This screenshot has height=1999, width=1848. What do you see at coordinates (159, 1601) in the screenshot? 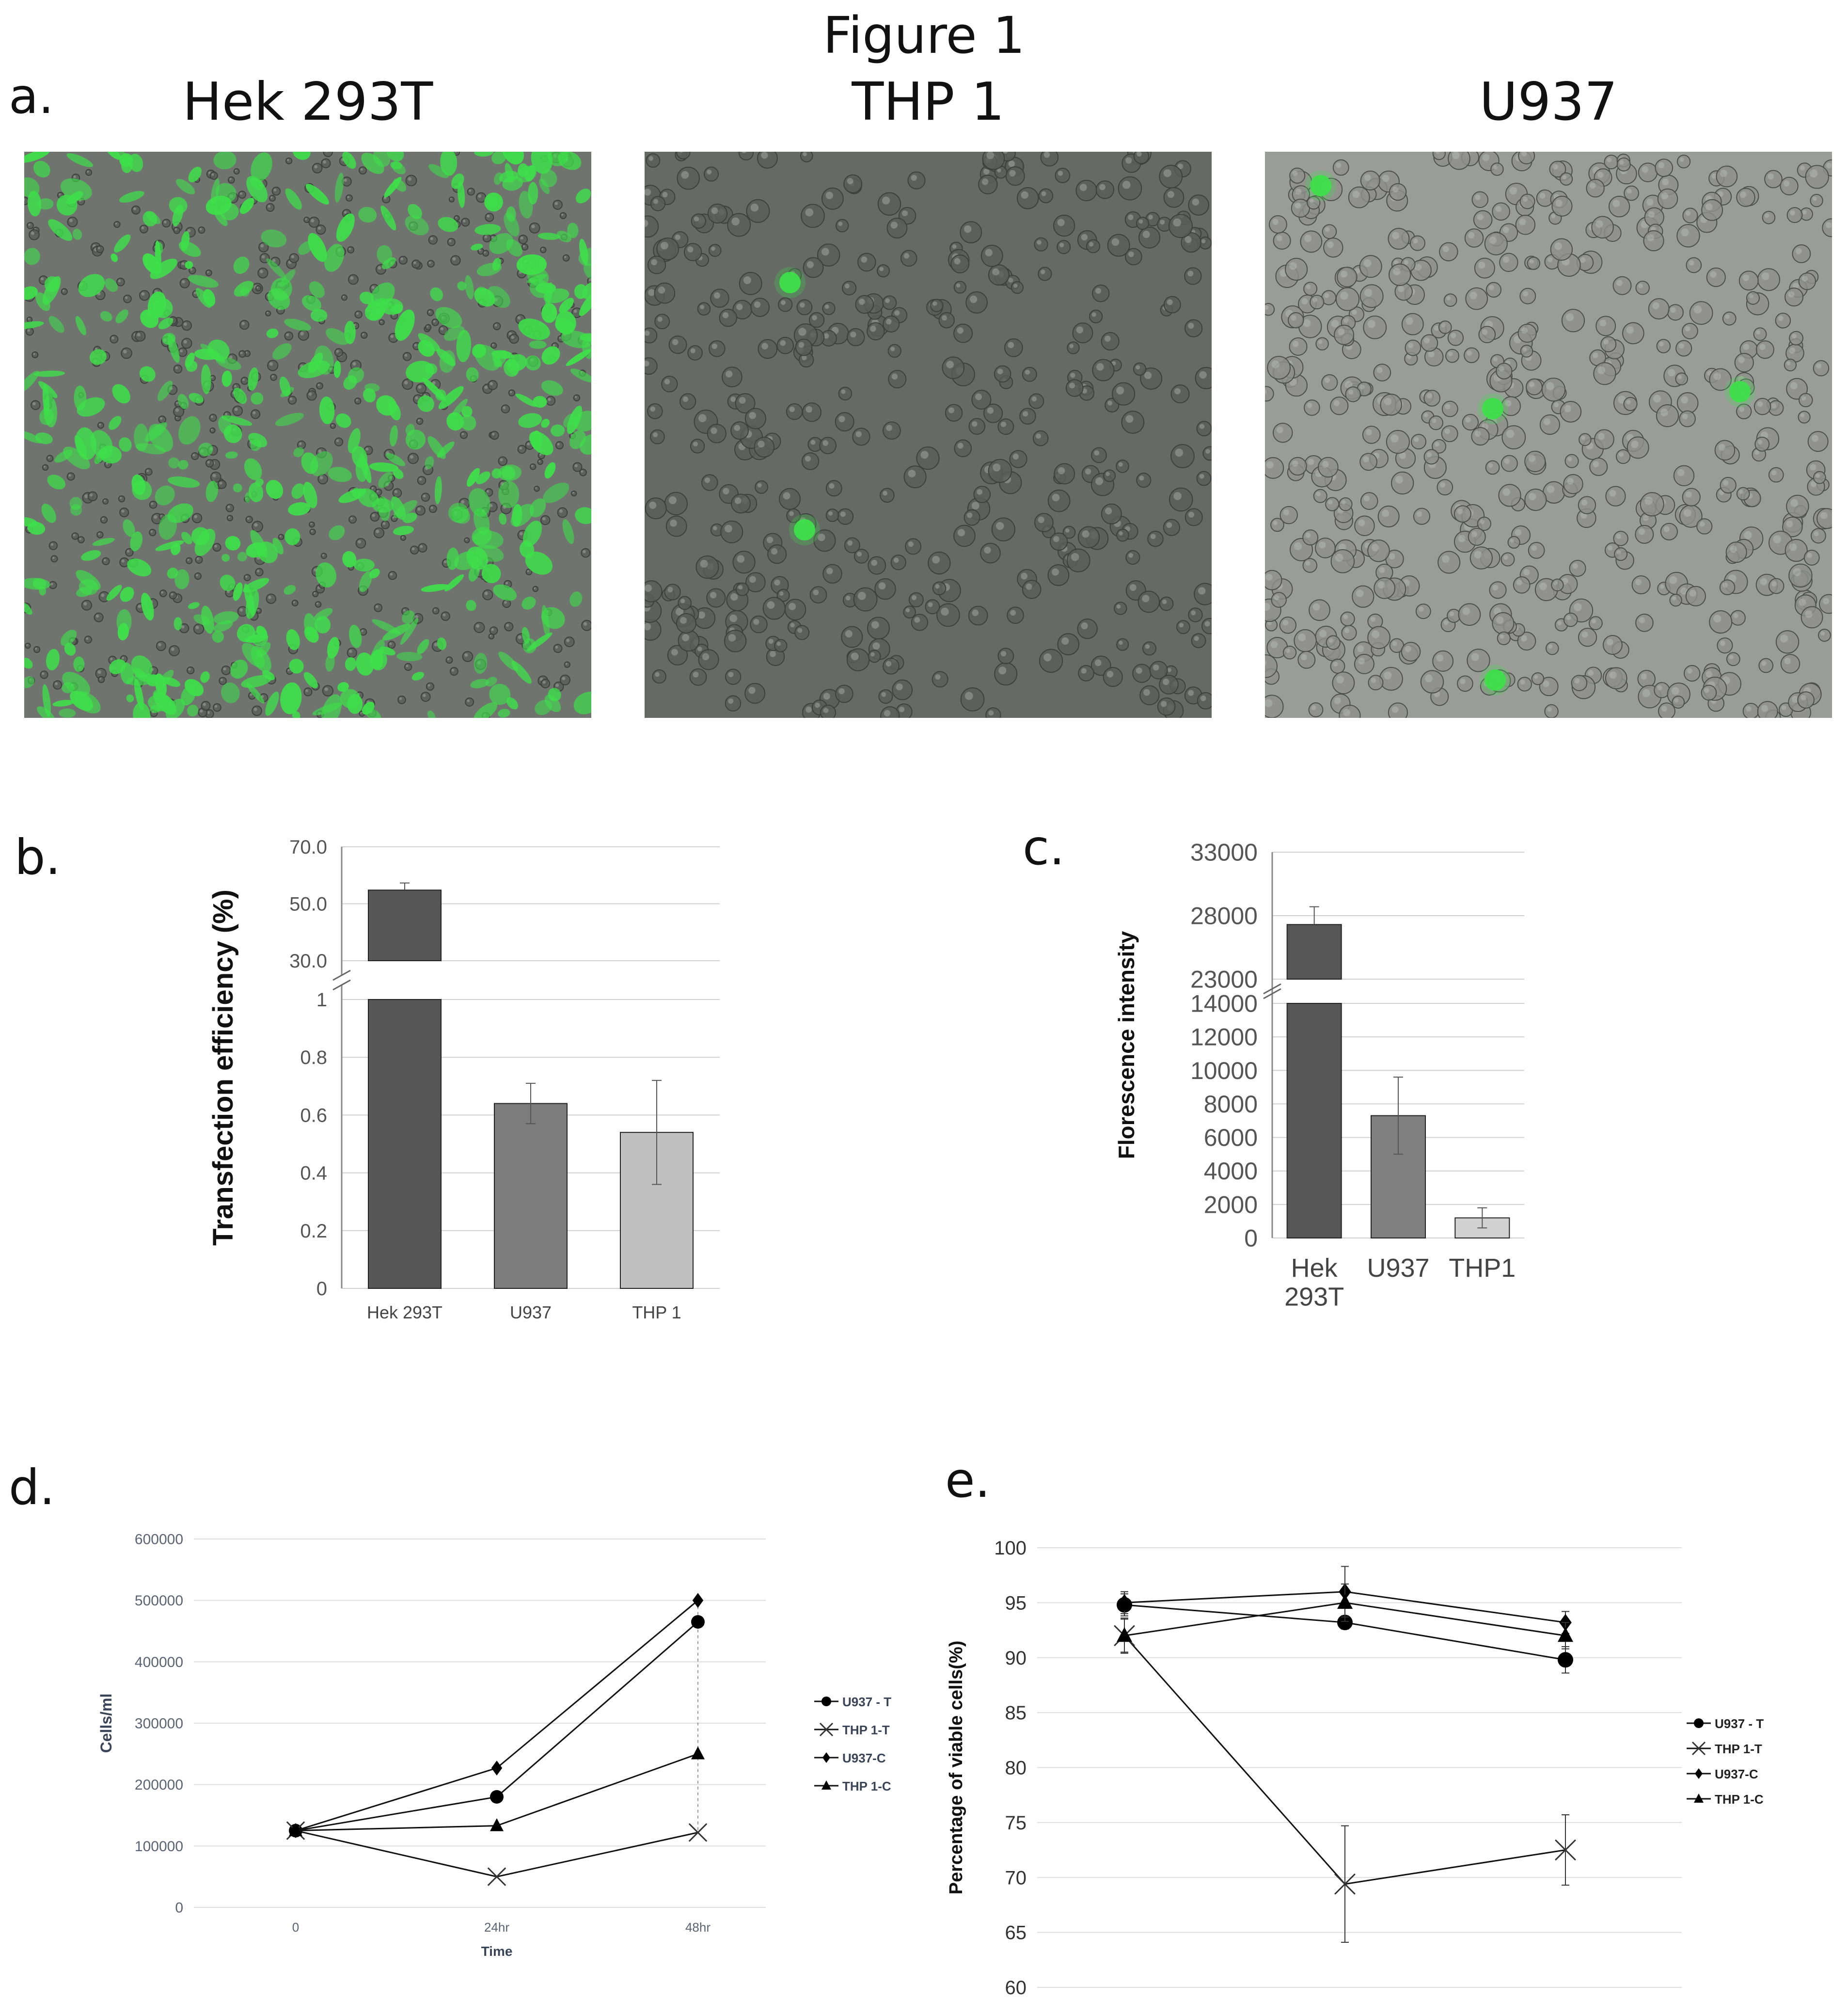
I see `y-tick-label: 500000` at bounding box center [159, 1601].